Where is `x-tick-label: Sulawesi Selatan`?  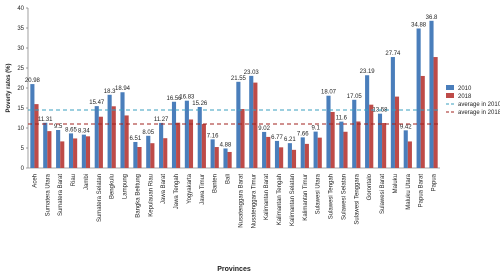 x-tick-label: Sulawesi Selatan is located at coordinates (344, 197).